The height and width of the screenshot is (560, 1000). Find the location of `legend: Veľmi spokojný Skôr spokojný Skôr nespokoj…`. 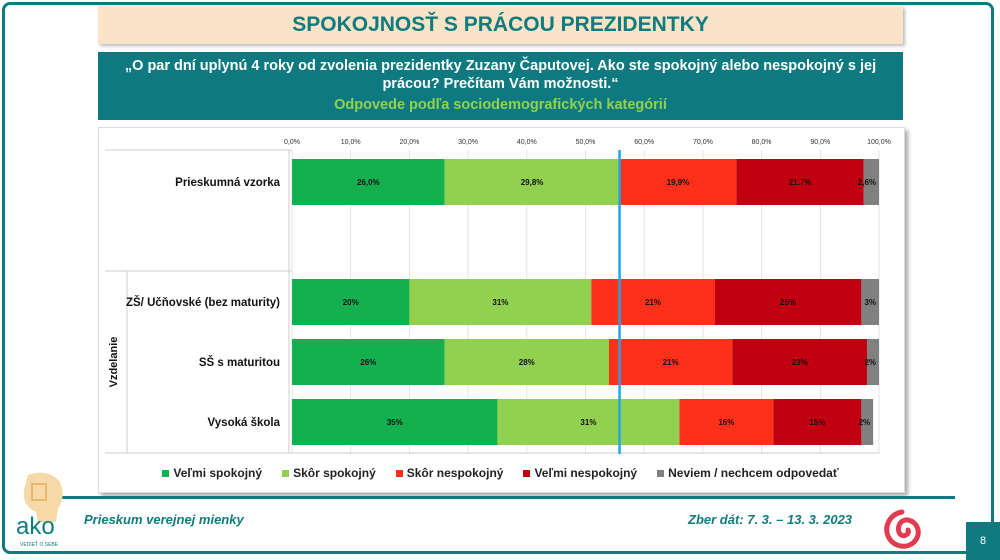

legend: Veľmi spokojný Skôr spokojný Skôr nespokoj… is located at coordinates (500, 473).